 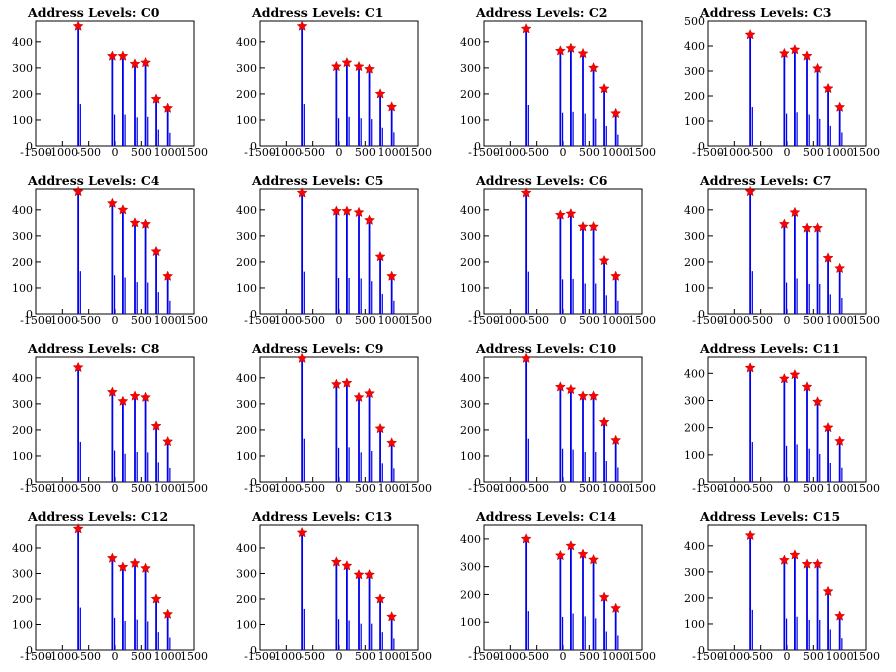 What do you see at coordinates (563, 656) in the screenshot?
I see `x-tick-label: 0` at bounding box center [563, 656].